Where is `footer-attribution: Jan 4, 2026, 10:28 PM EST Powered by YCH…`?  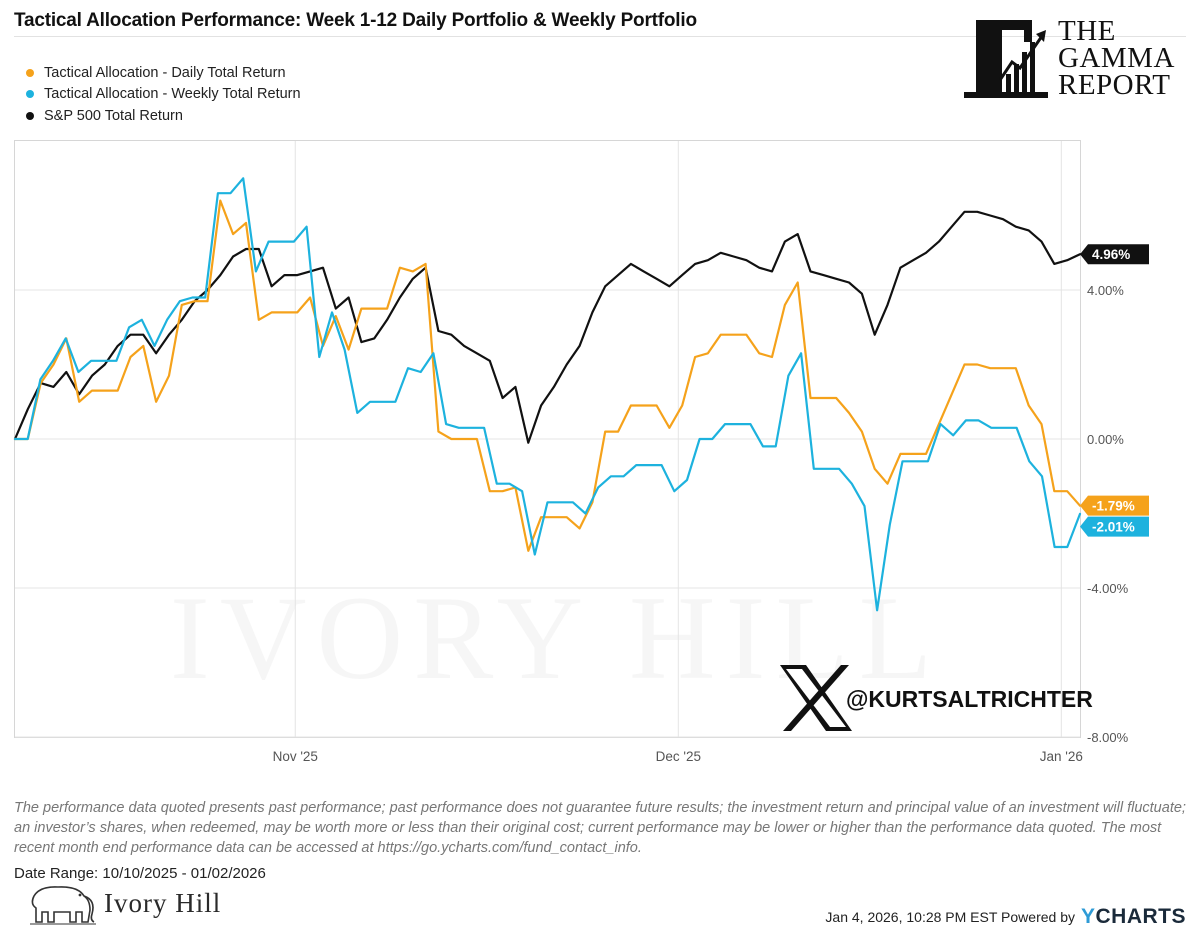
footer-attribution: Jan 4, 2026, 10:28 PM EST Powered by YCH… is located at coordinates (1005, 917).